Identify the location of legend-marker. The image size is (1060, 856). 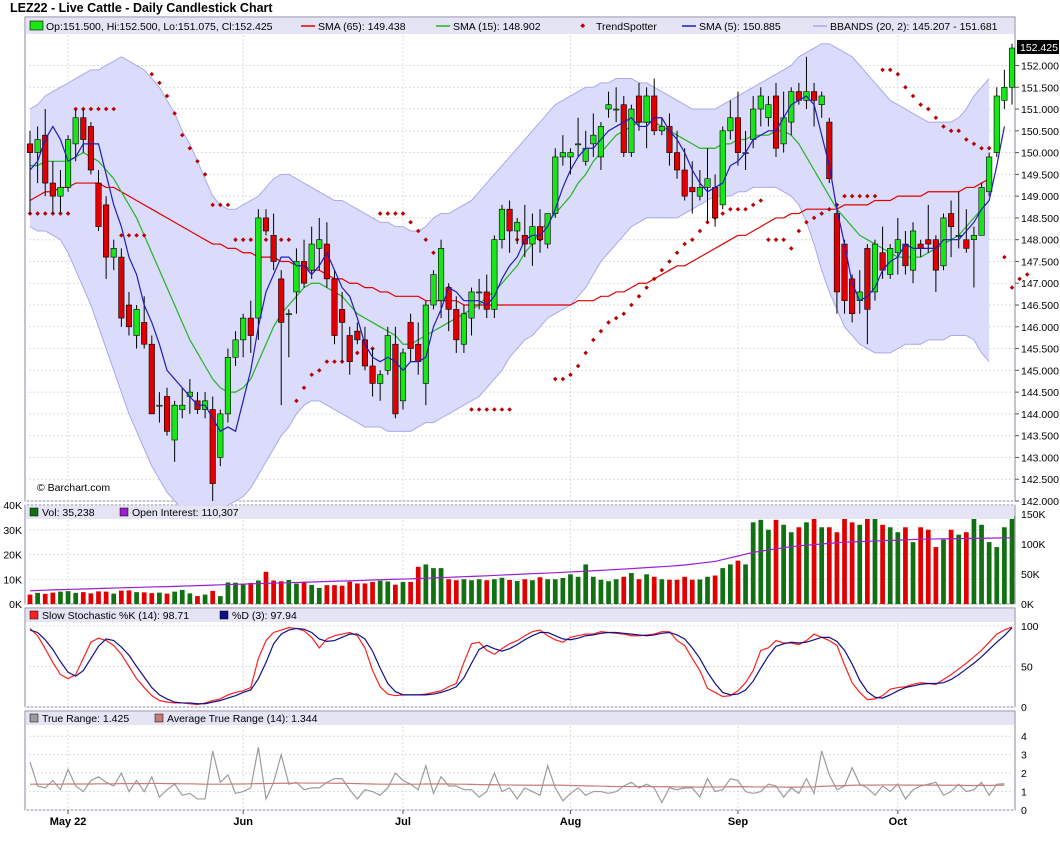
(124, 512).